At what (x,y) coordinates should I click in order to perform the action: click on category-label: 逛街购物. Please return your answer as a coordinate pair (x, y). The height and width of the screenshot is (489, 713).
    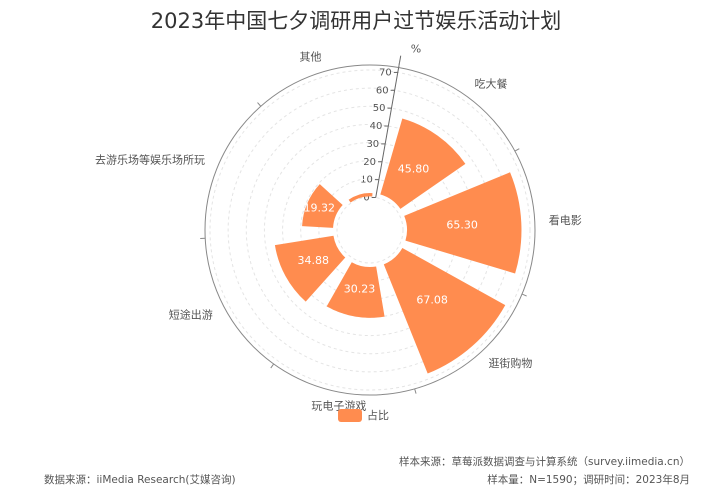
    Looking at the image, I should click on (510, 363).